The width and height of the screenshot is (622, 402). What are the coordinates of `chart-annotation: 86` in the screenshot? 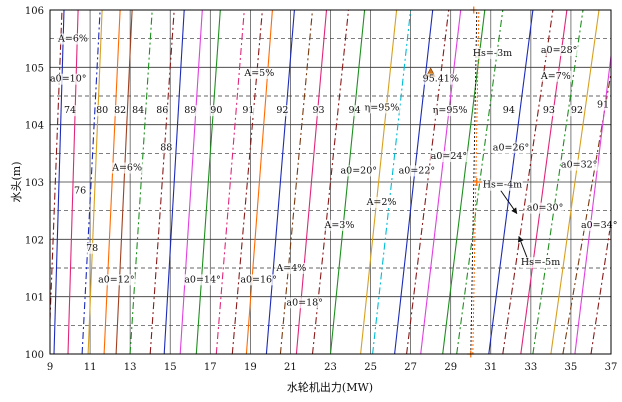 It's located at (162, 110).